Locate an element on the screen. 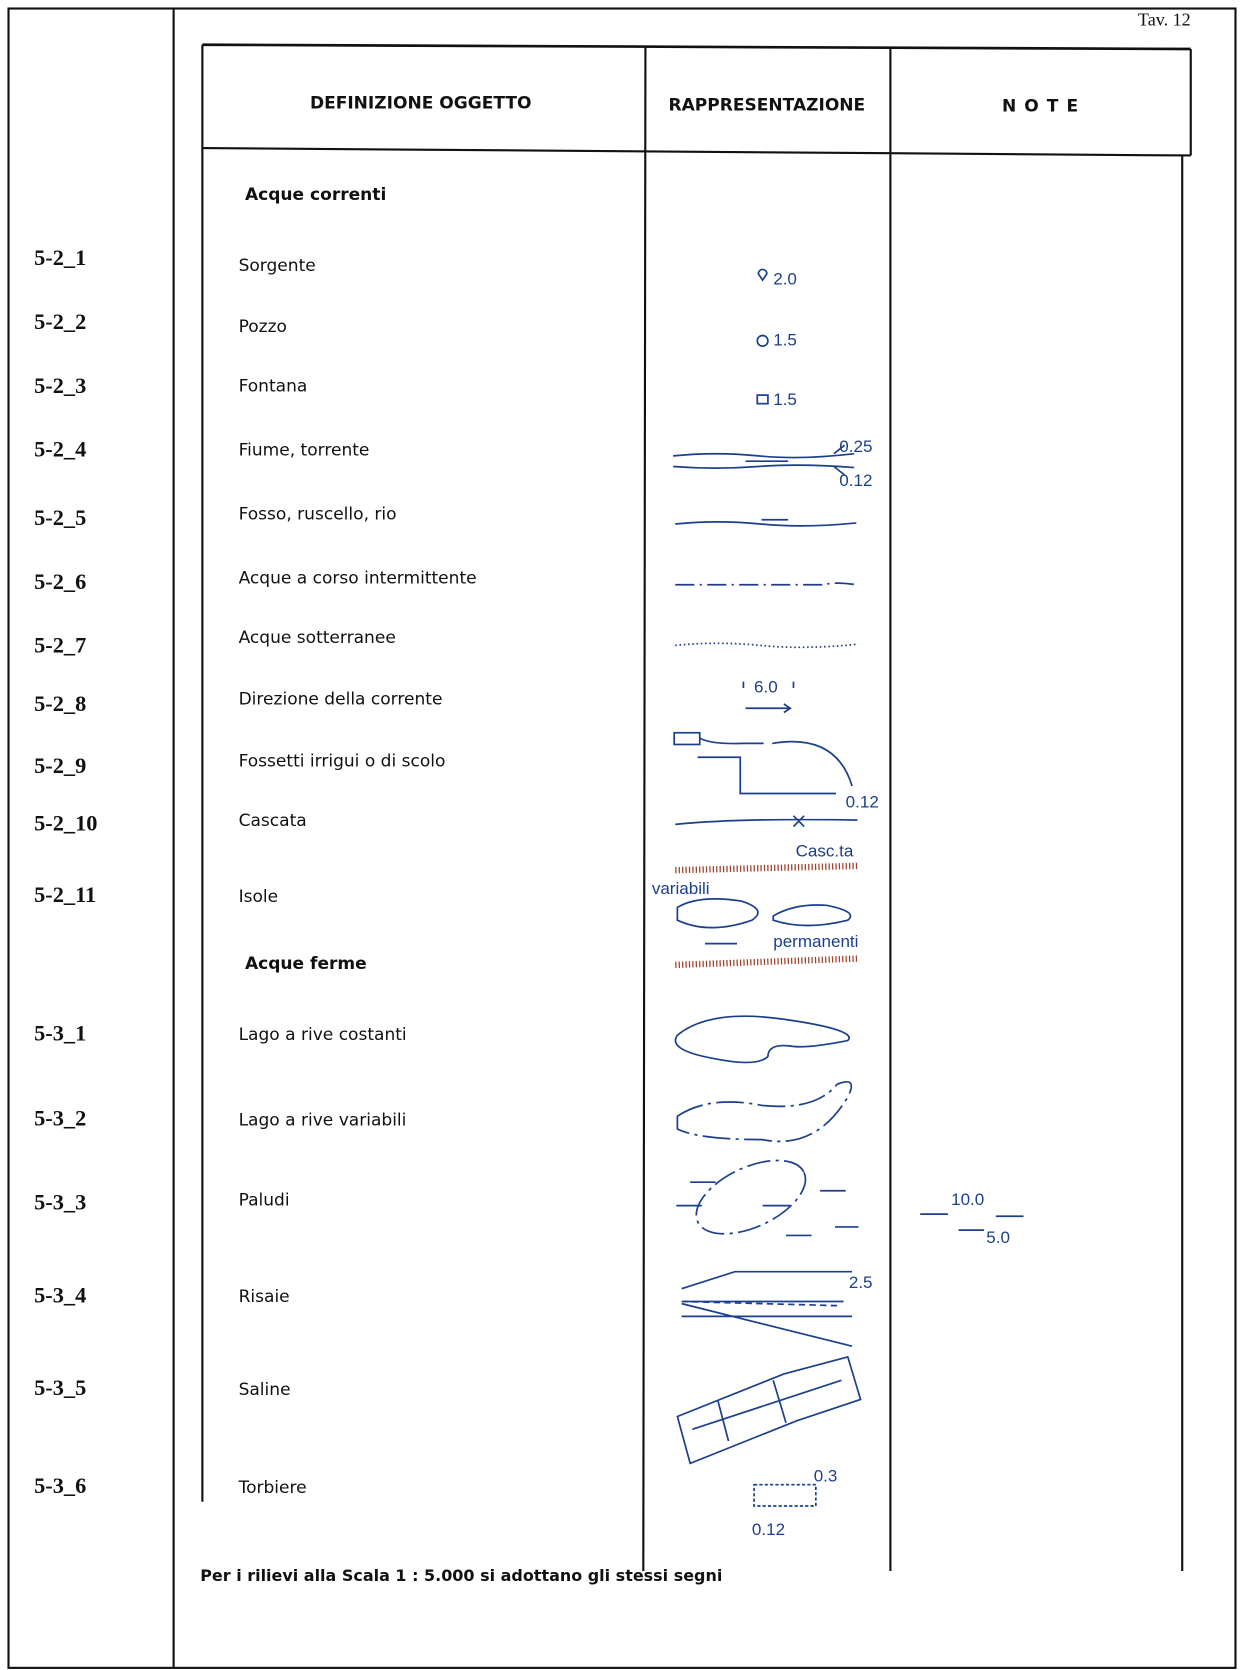  row-code: 5-3_4 is located at coordinates (60, 1294).